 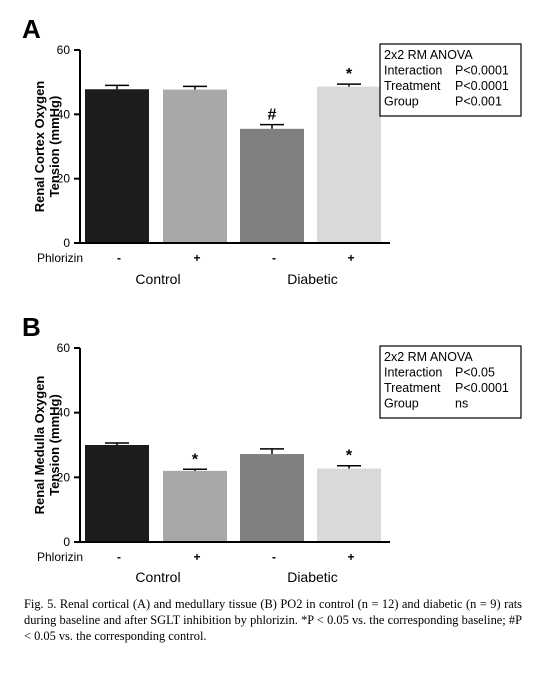 I want to click on stats-box-value: ns, so click(x=461, y=404).